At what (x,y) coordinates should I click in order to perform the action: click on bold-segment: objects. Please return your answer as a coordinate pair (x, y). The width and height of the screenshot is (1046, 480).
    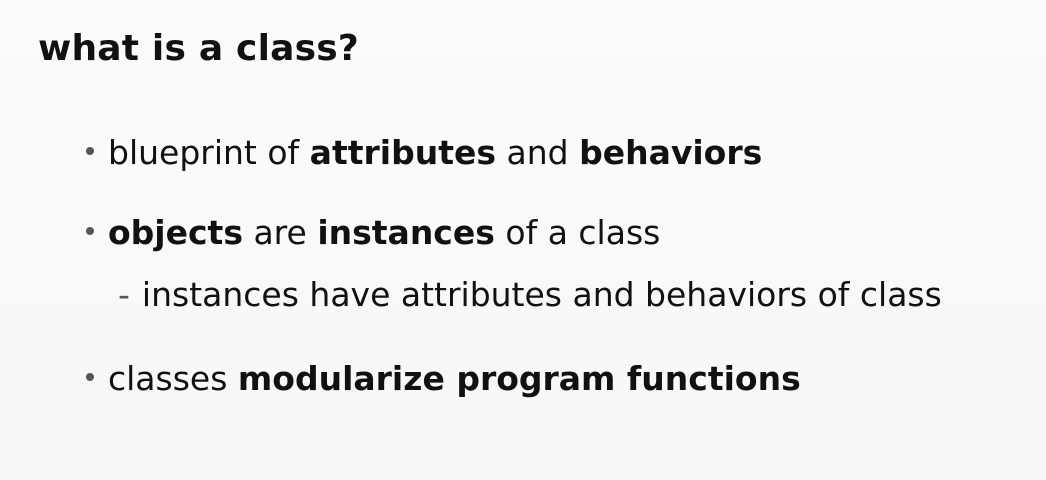
    Looking at the image, I should click on (175, 232).